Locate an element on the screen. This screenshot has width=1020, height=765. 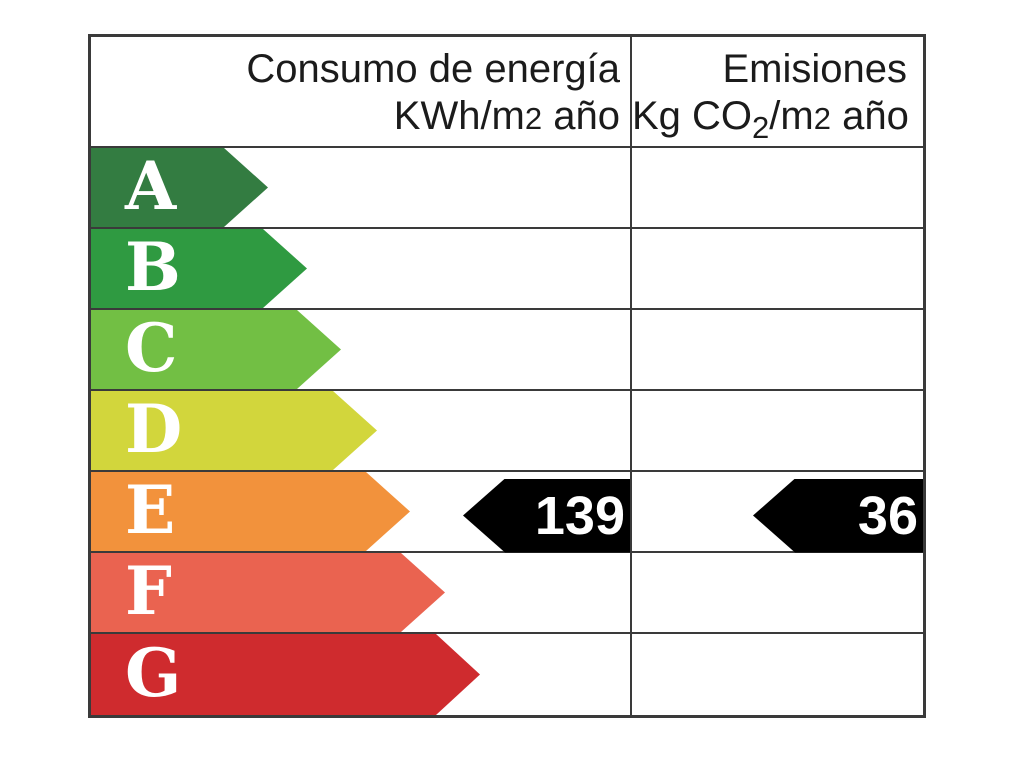
rating-arrow-a: A is located at coordinates (179, 187).